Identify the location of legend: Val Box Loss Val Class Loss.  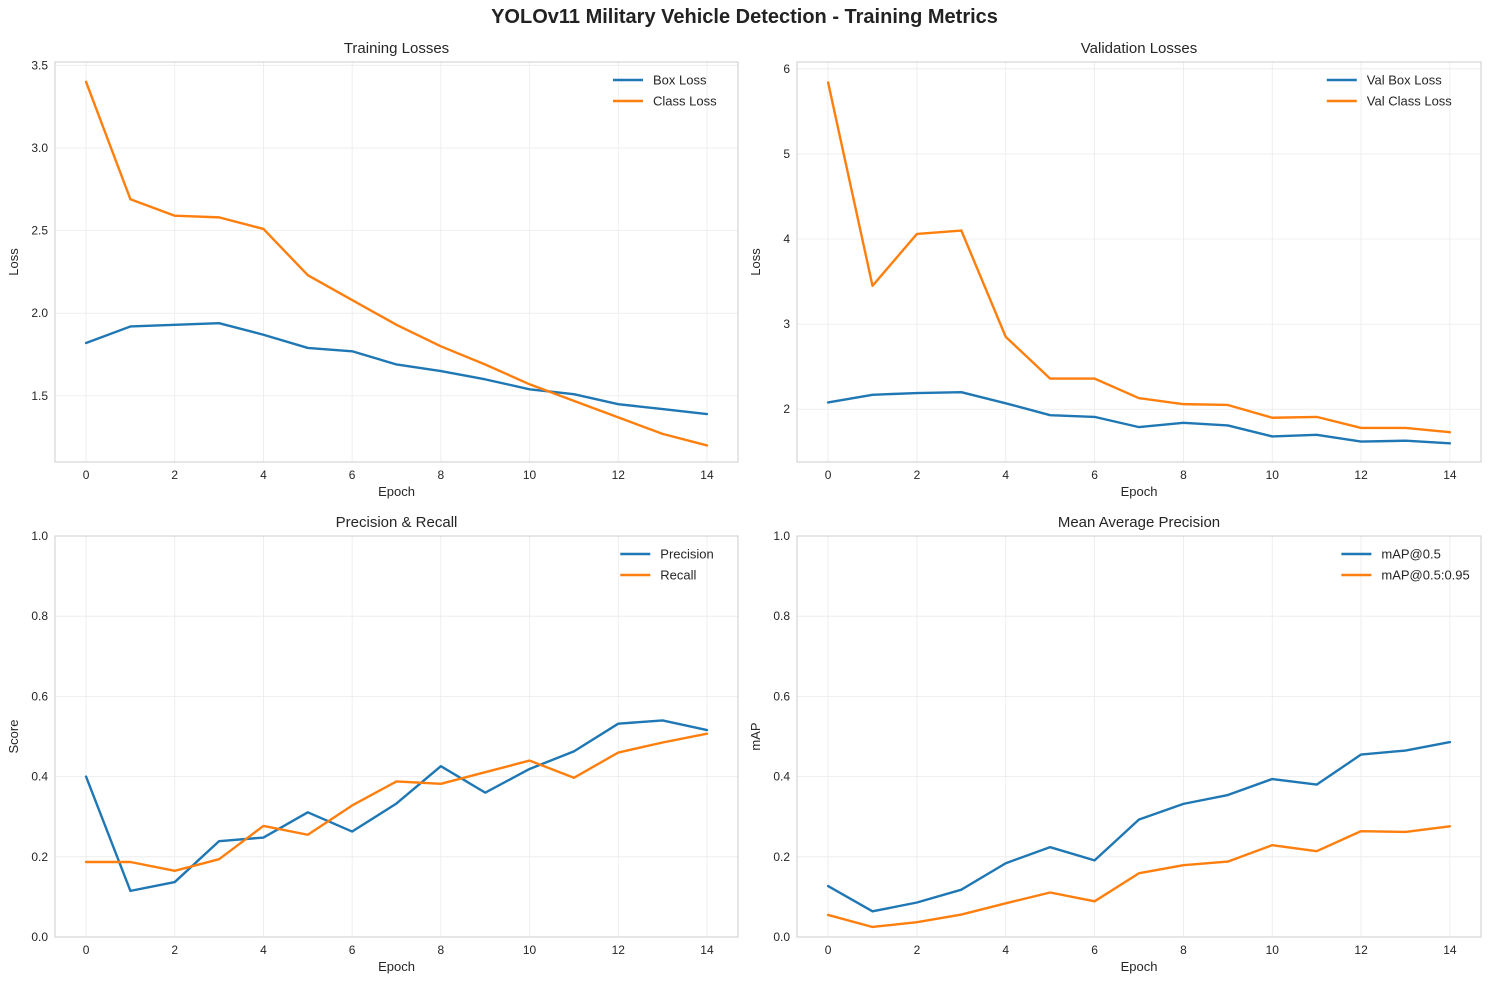
(1389, 91).